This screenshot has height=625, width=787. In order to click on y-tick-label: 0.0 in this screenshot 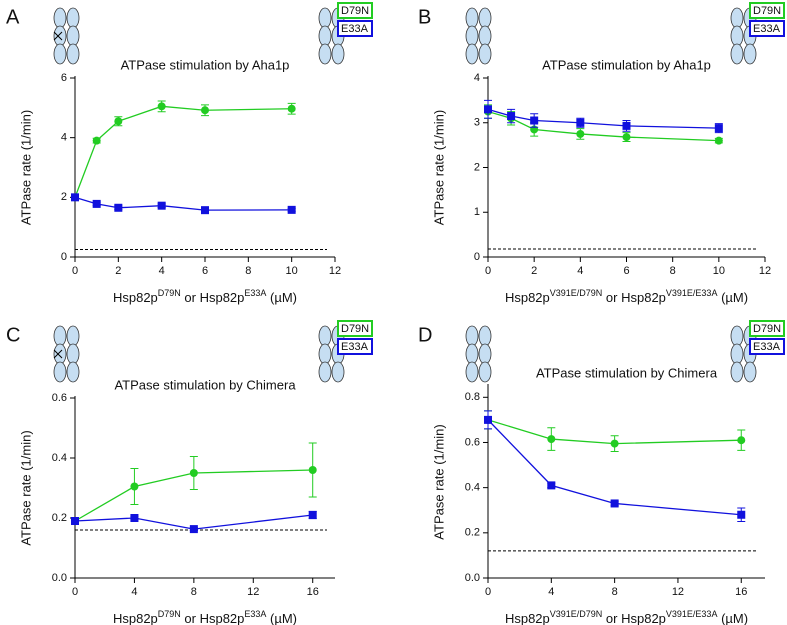, I will do `click(472, 578)`.